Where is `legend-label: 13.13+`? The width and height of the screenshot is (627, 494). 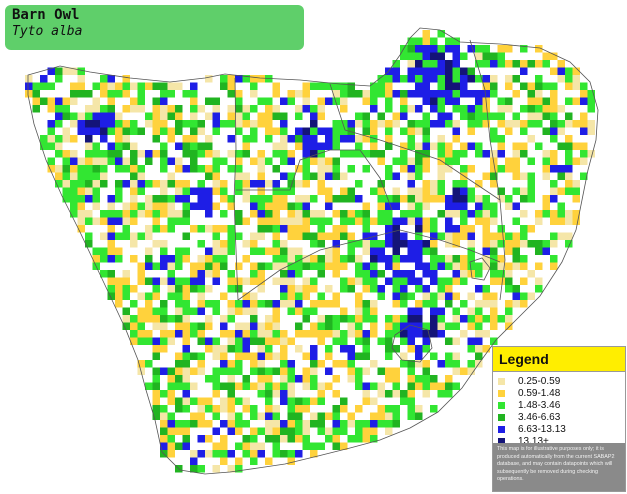 legend-label: 13.13+ is located at coordinates (533, 441).